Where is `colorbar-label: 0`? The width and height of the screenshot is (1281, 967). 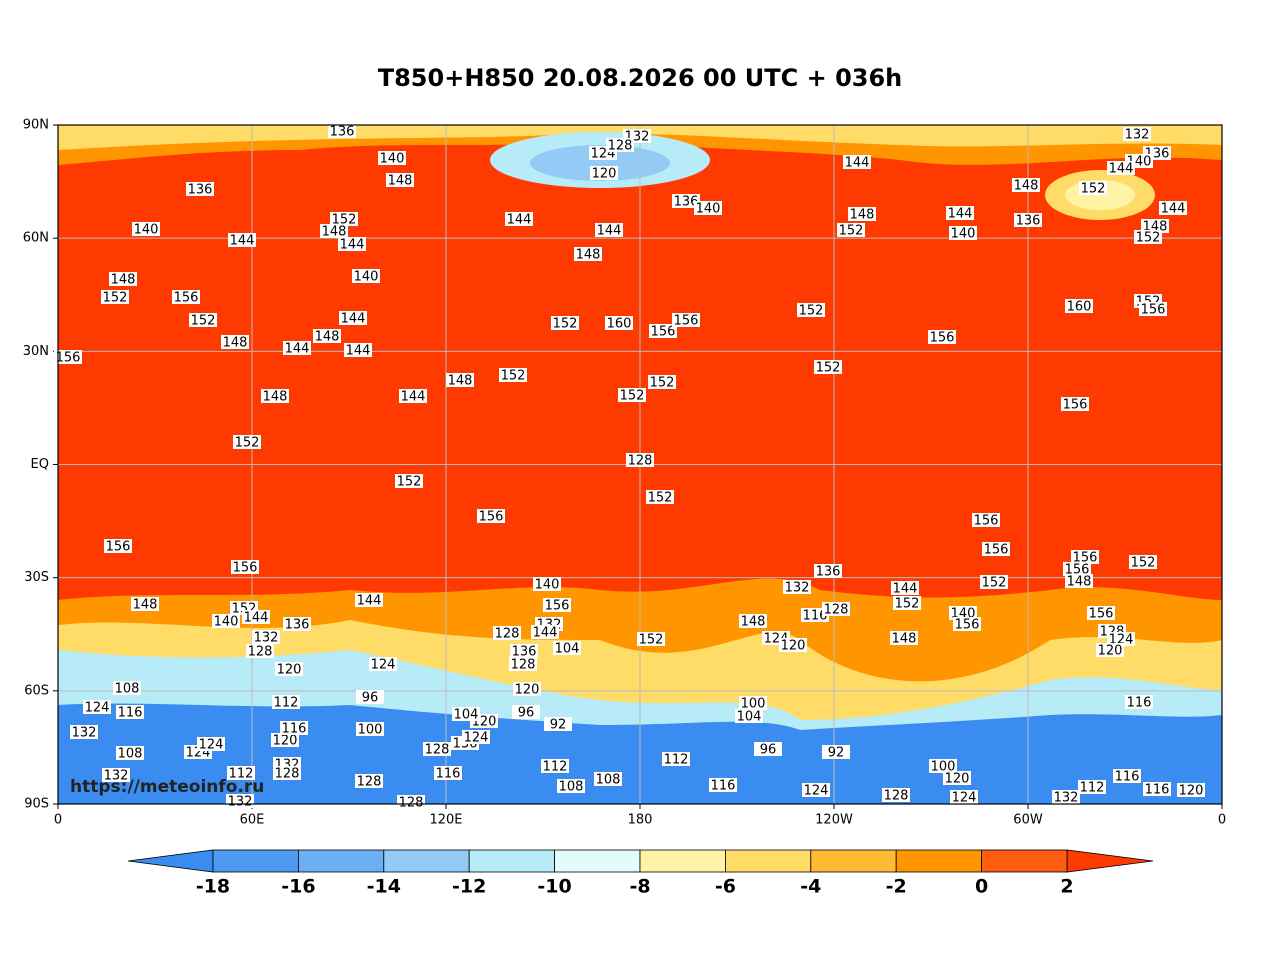 colorbar-label: 0 is located at coordinates (981, 887).